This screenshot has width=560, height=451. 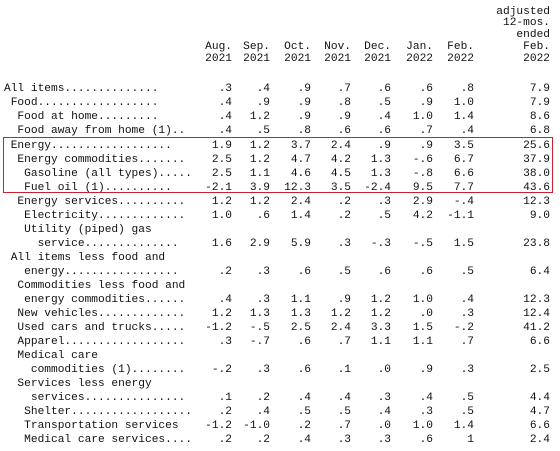 I want to click on table-cell: 1, so click(x=470, y=440).